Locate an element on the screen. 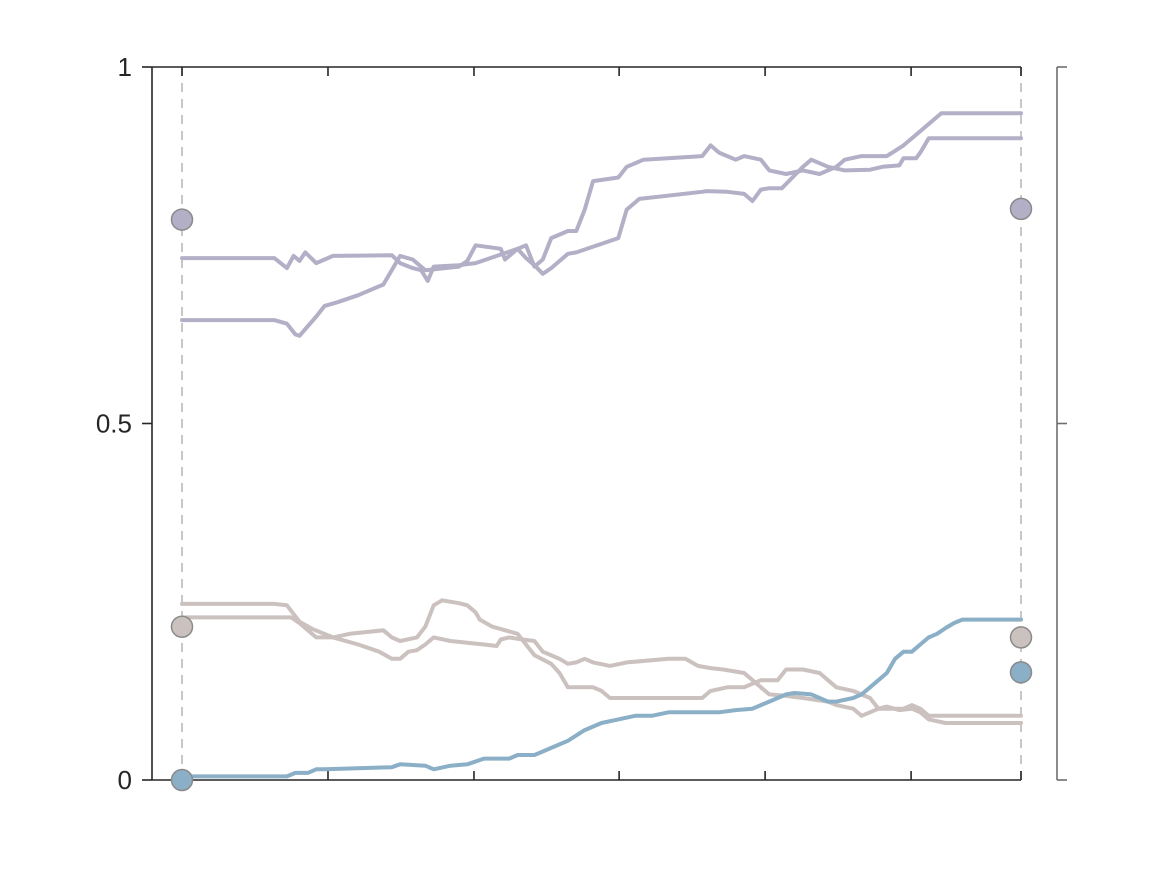 The height and width of the screenshot is (875, 1167). y-tick-label: 0 is located at coordinates (125, 780).